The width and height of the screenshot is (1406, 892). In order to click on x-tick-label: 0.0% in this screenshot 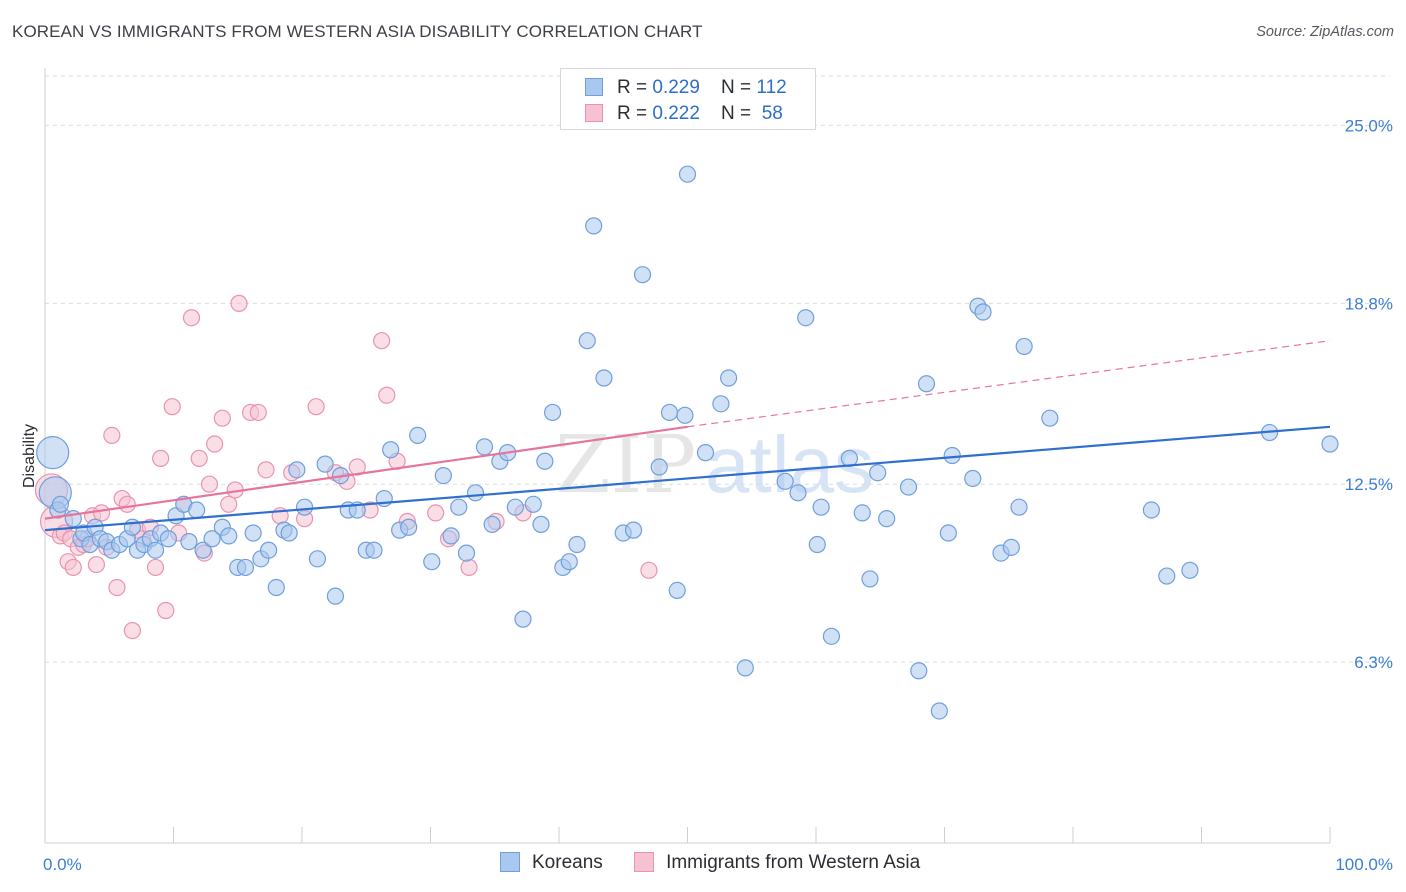, I will do `click(62, 864)`.